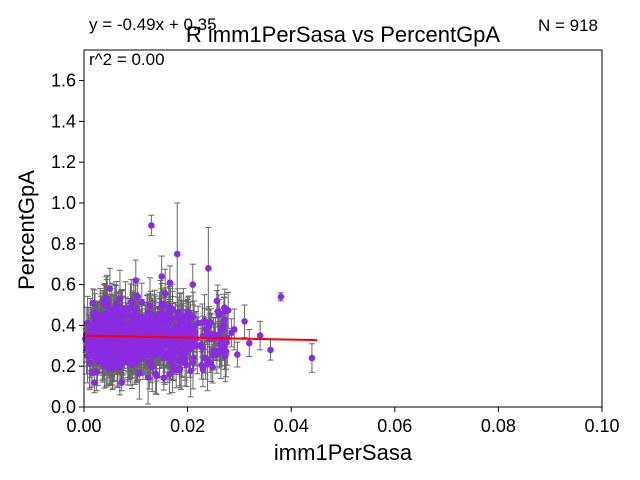  Describe the element at coordinates (63, 203) in the screenshot. I see `y-tick-label: 1.0` at that location.